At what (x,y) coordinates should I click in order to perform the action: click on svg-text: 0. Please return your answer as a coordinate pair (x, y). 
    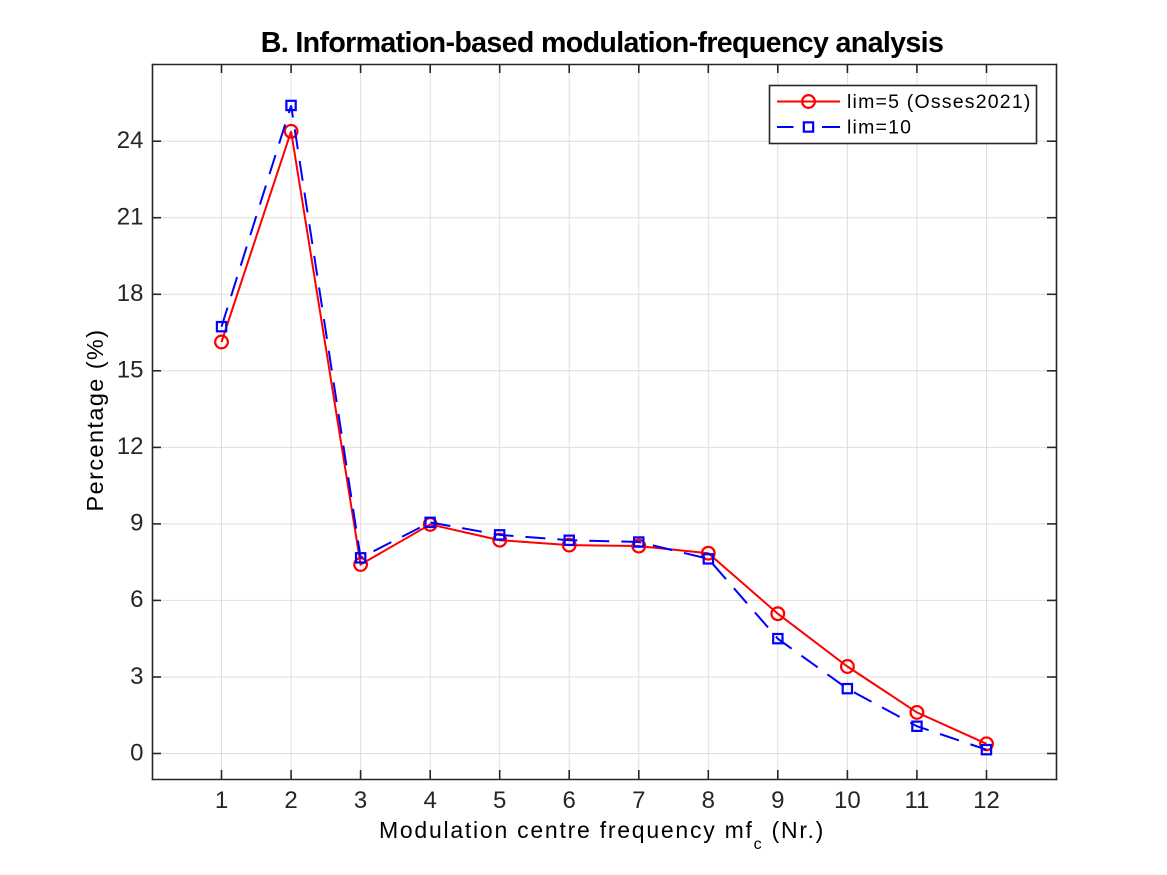
    Looking at the image, I should click on (136, 752).